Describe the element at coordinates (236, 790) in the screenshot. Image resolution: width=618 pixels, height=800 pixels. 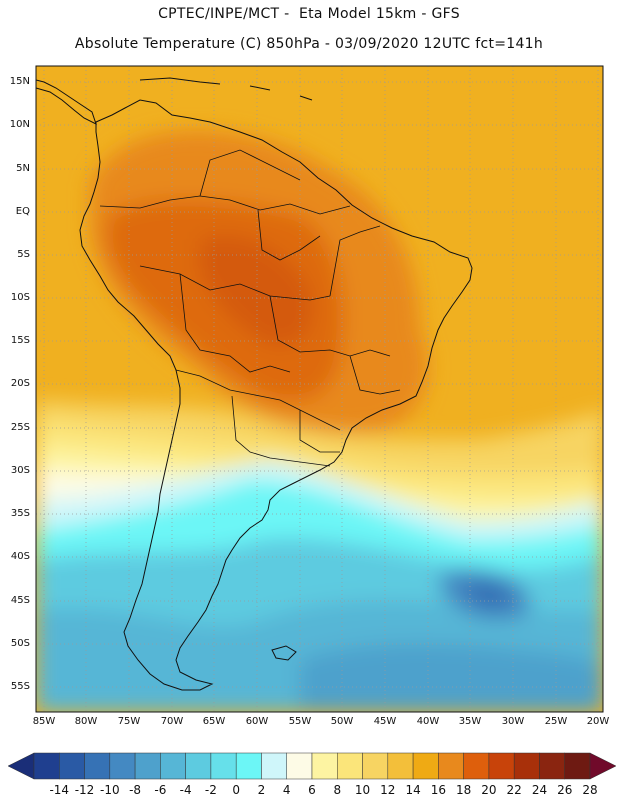
I see `colorbar-tick-label: 0` at that location.